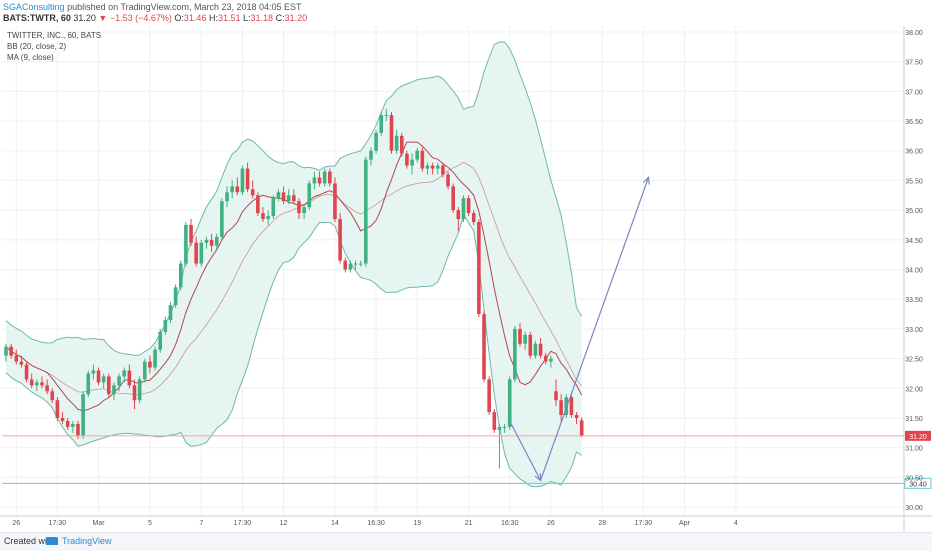 Image resolution: width=932 pixels, height=551 pixels. I want to click on y-tick-label: 31.50, so click(914, 419).